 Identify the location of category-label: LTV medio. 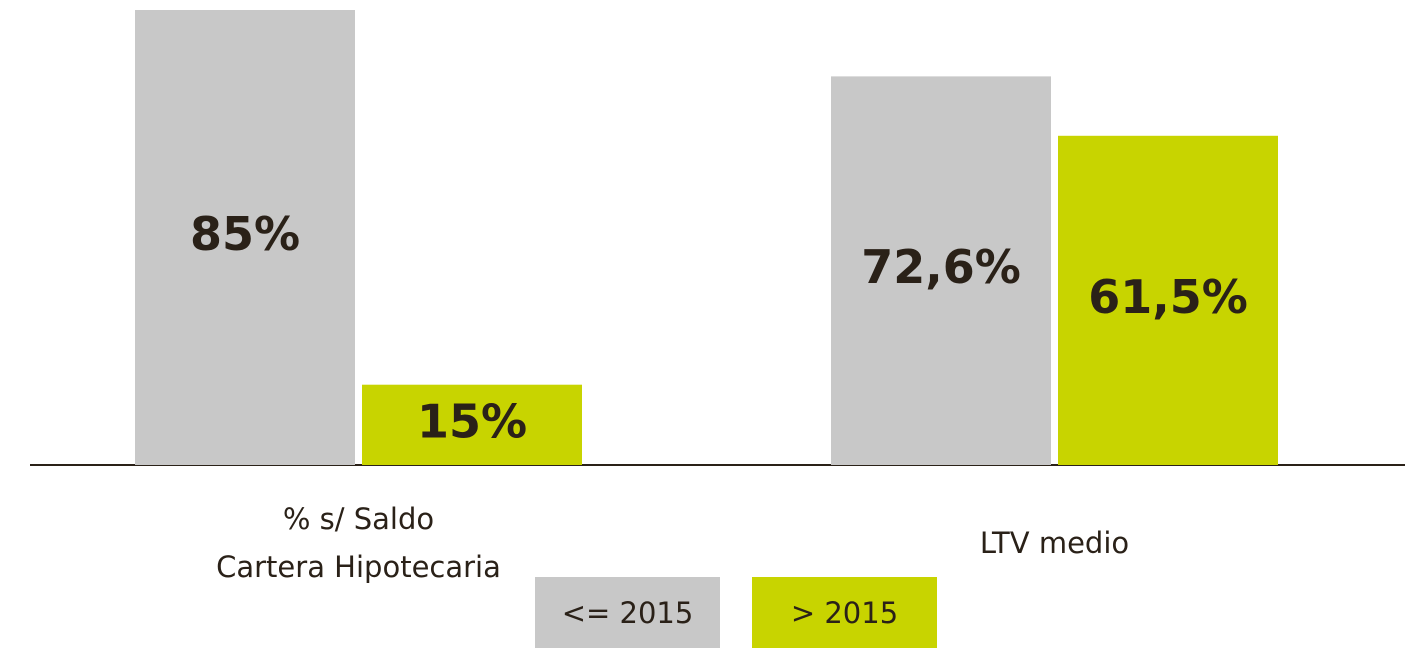
(1054, 543).